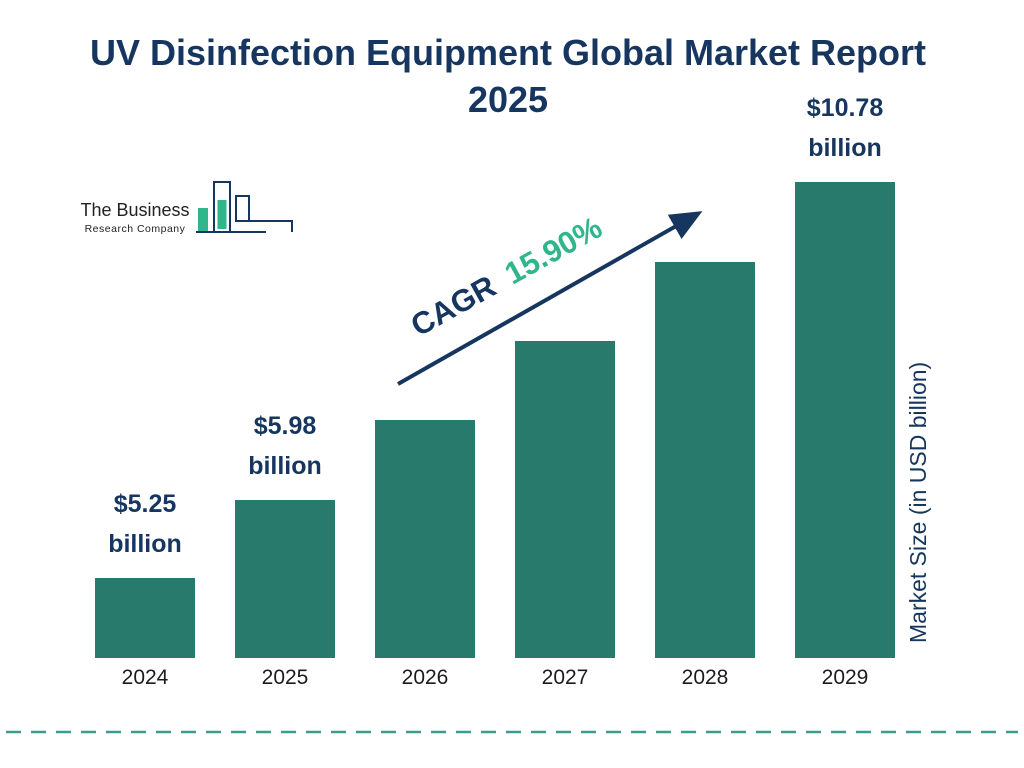  I want to click on bar-slot-2029: $10.78 billion, so click(845, 373).